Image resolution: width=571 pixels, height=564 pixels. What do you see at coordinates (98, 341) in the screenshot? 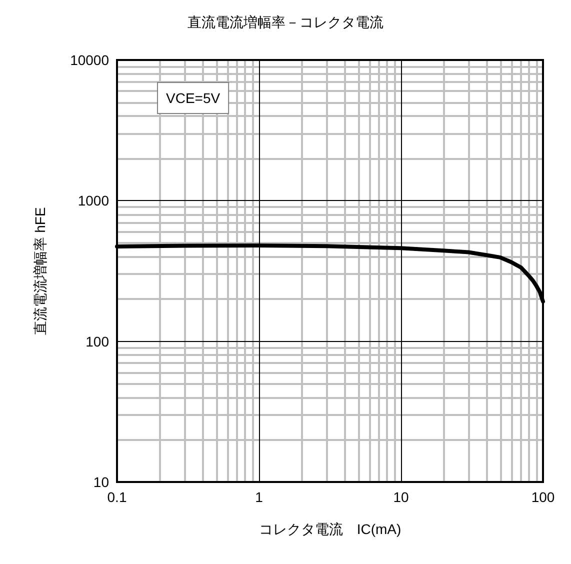
I see `y-tick-label: 100` at bounding box center [98, 341].